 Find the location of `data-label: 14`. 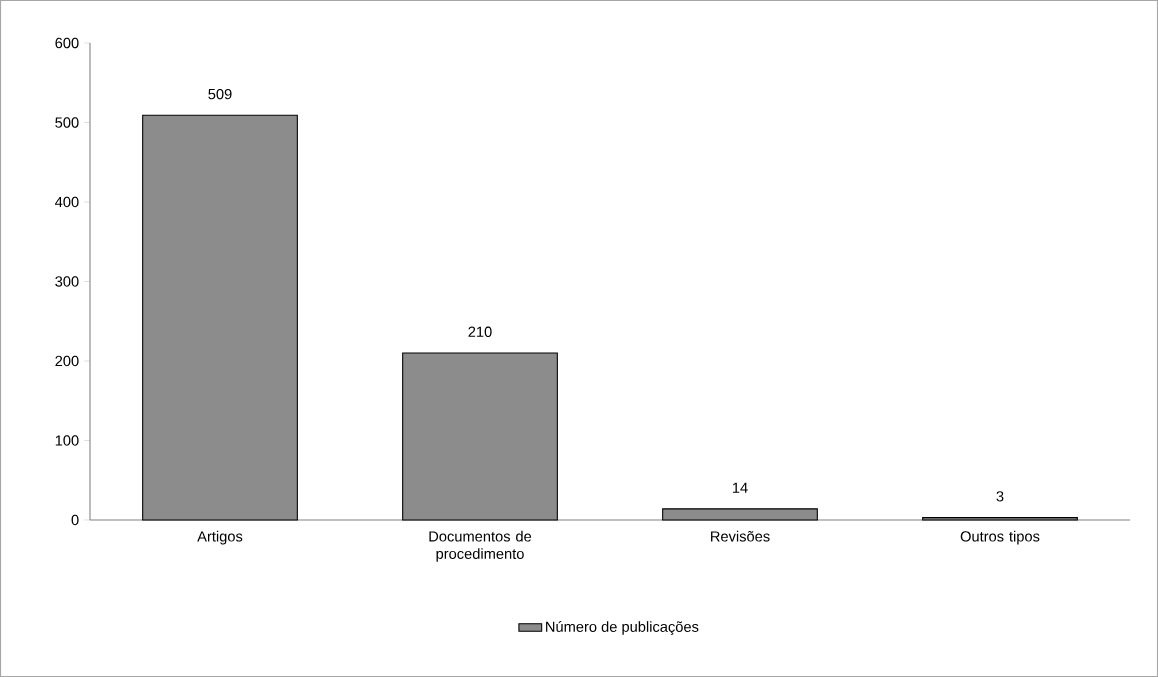

data-label: 14 is located at coordinates (740, 487).